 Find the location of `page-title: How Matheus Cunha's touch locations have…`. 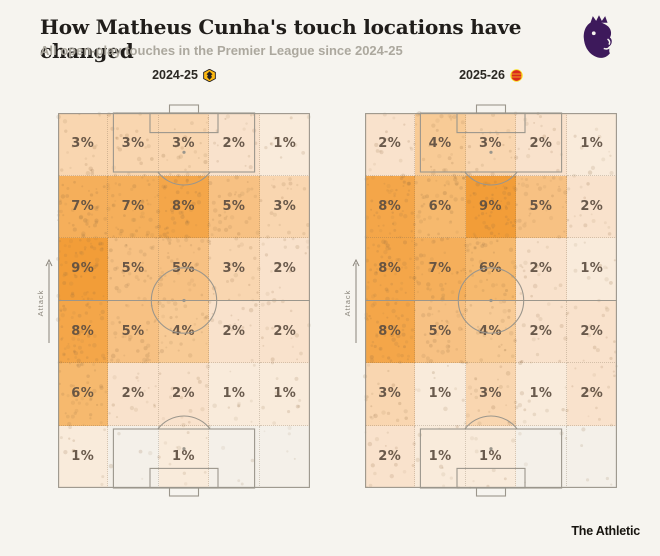

page-title: How Matheus Cunha's touch locations have… is located at coordinates (281, 39).